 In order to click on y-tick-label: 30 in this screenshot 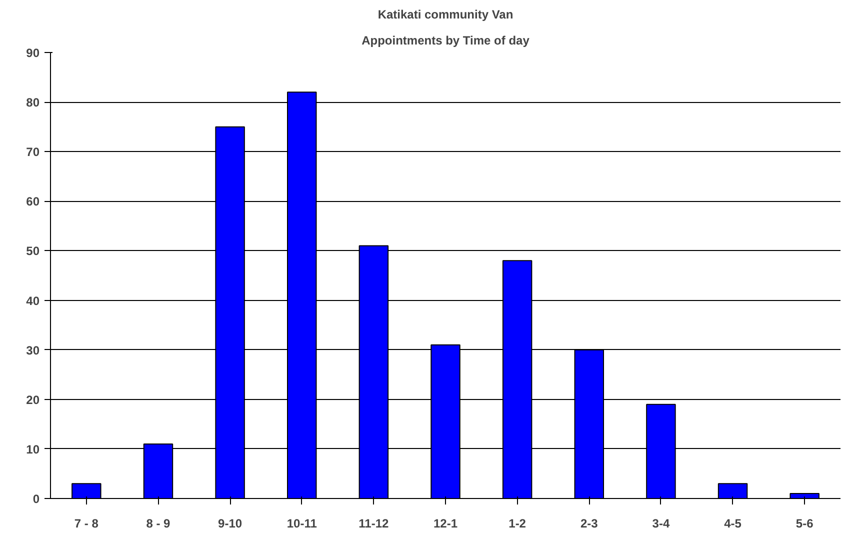, I will do `click(33, 350)`.